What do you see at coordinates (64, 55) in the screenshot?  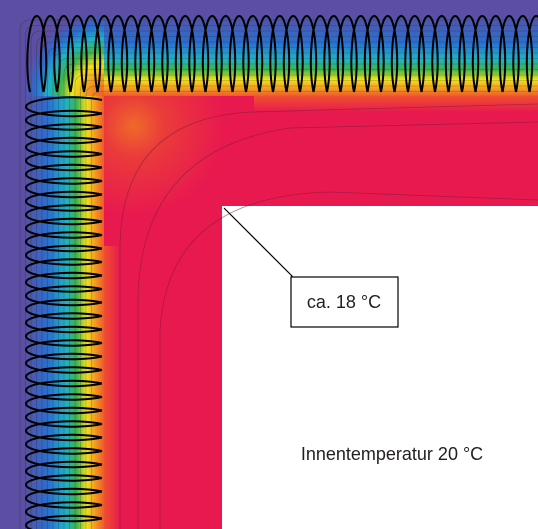 I see `insulation-corner` at bounding box center [64, 55].